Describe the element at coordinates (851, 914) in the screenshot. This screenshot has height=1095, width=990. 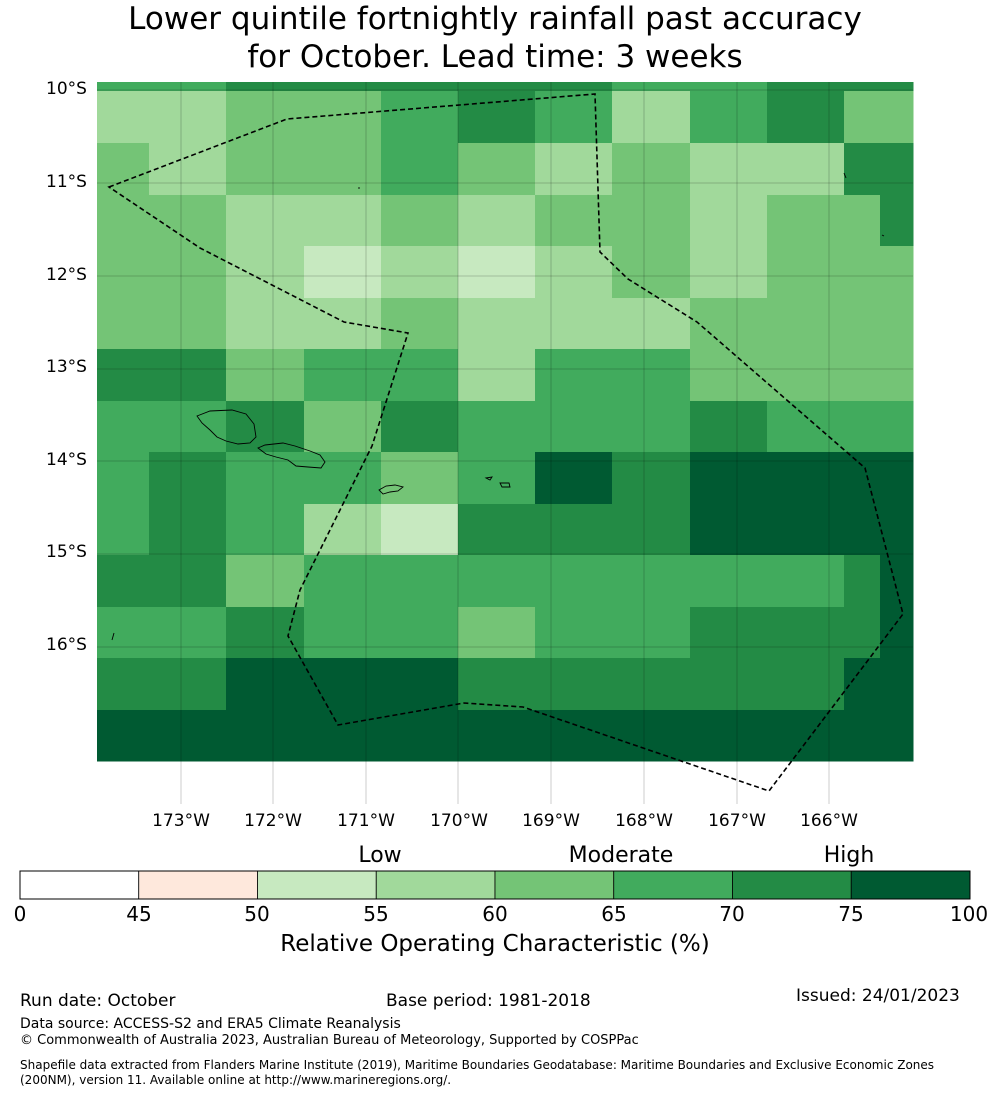
I see `colorbar-tick: 75` at that location.